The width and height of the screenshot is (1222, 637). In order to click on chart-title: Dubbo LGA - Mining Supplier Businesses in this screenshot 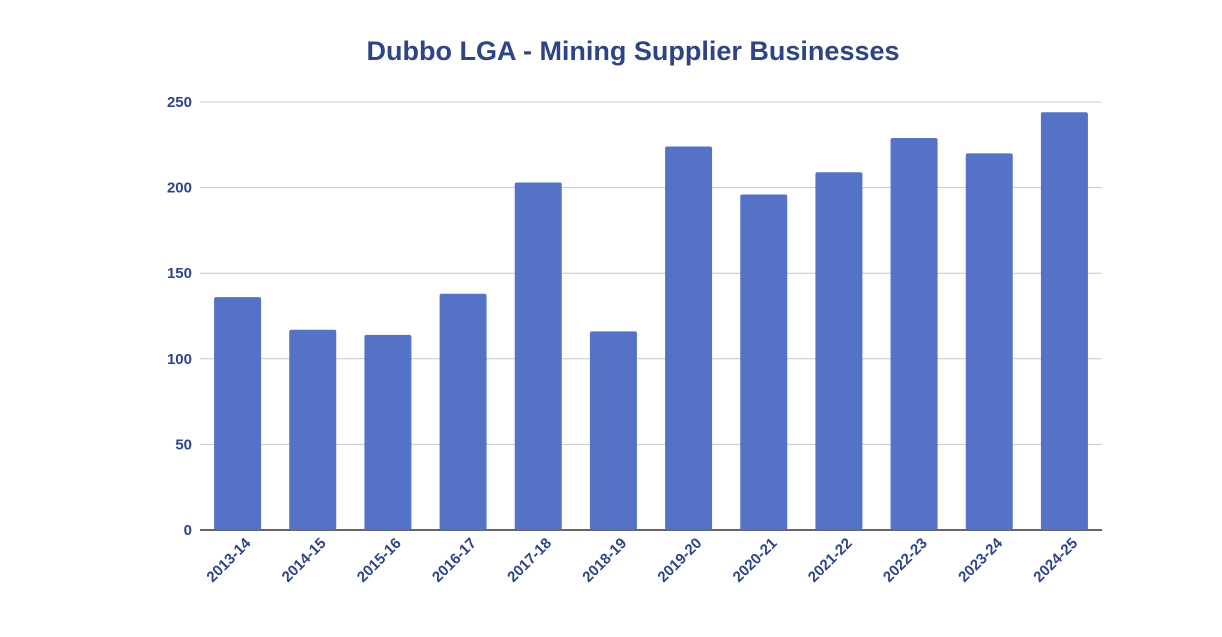, I will do `click(633, 51)`.